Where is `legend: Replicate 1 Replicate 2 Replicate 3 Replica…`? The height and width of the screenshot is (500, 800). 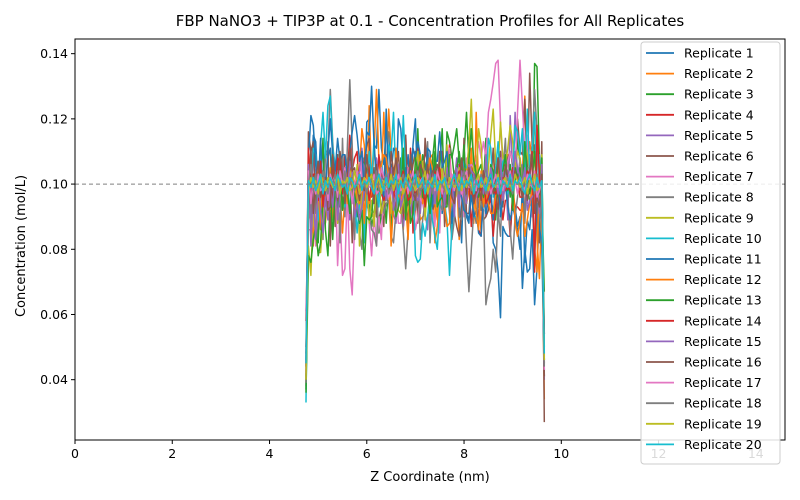 legend: Replicate 1 Replicate 2 Replicate 3 Replica… is located at coordinates (710, 253).